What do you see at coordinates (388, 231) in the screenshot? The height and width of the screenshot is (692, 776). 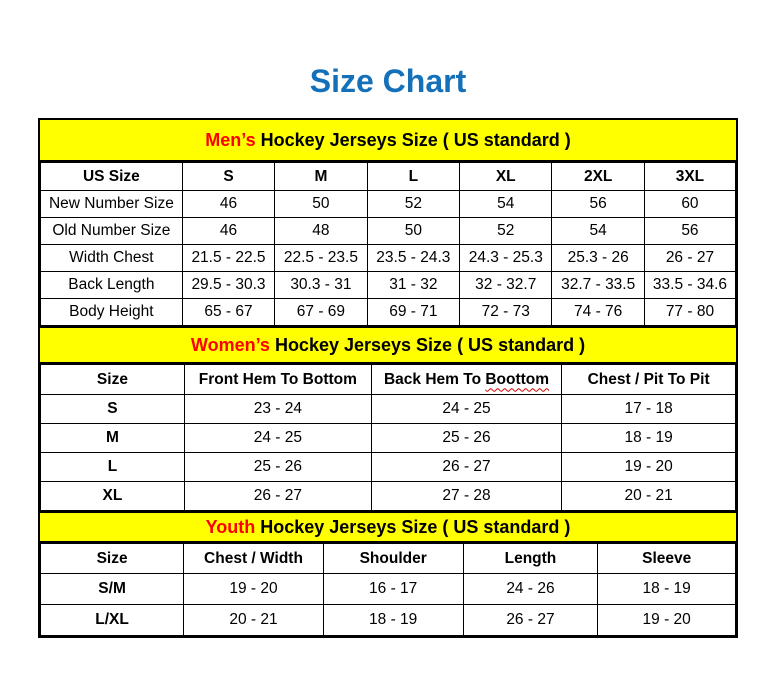 I see `table-row: Old Number Size 46 48 50 52 54 56` at bounding box center [388, 231].